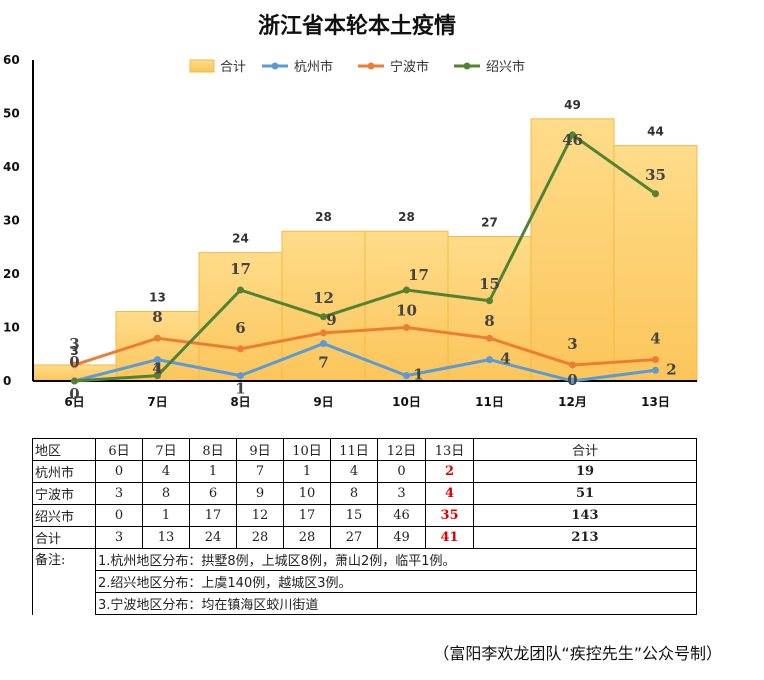  Describe the element at coordinates (449, 471) in the screenshot. I see `table-cell: 2` at that location.